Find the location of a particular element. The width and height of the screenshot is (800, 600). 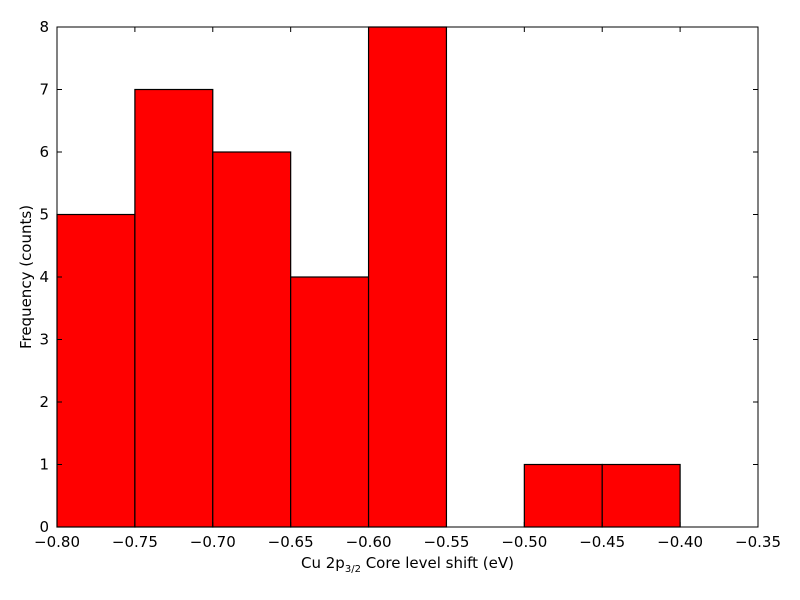

y-axis-label: Frequency (counts) is located at coordinates (26, 277).